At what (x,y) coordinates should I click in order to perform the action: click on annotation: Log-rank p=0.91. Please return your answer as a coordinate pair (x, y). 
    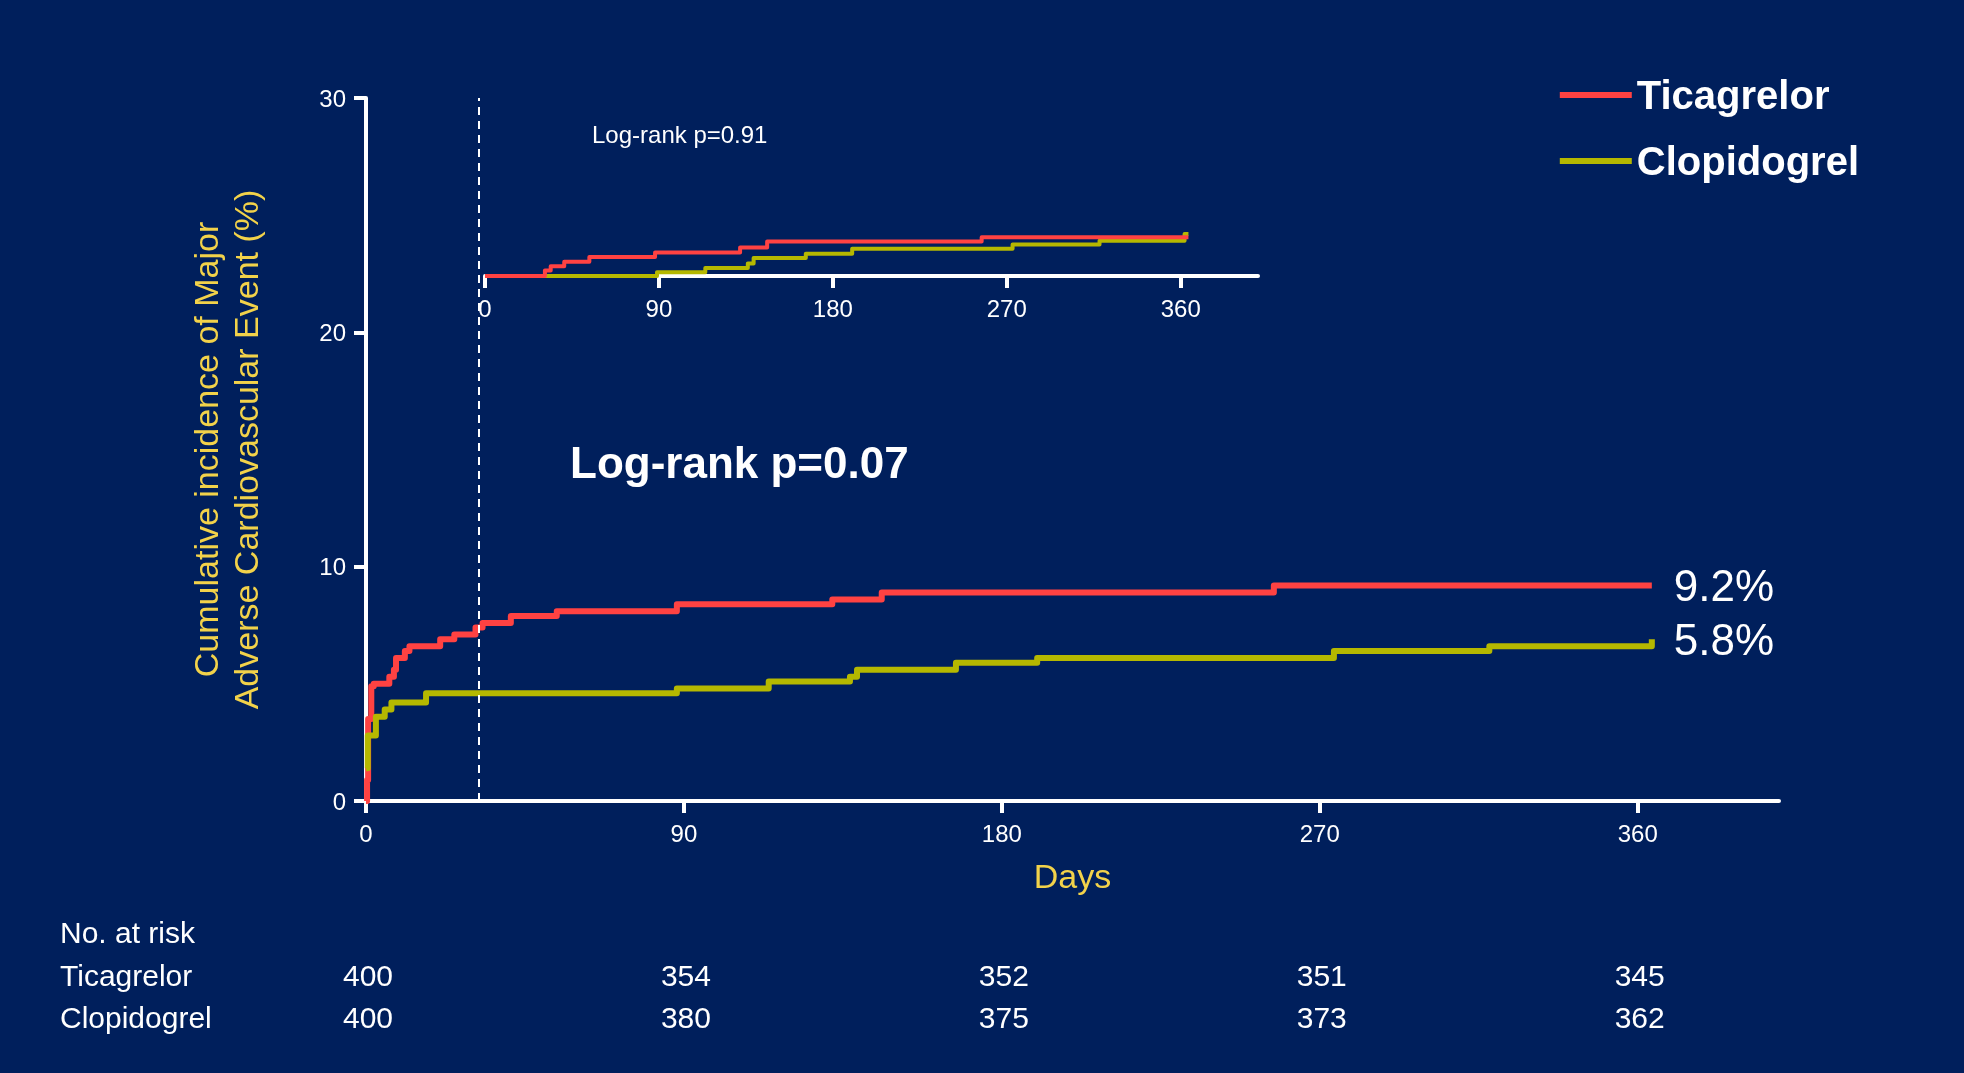
    Looking at the image, I should click on (680, 134).